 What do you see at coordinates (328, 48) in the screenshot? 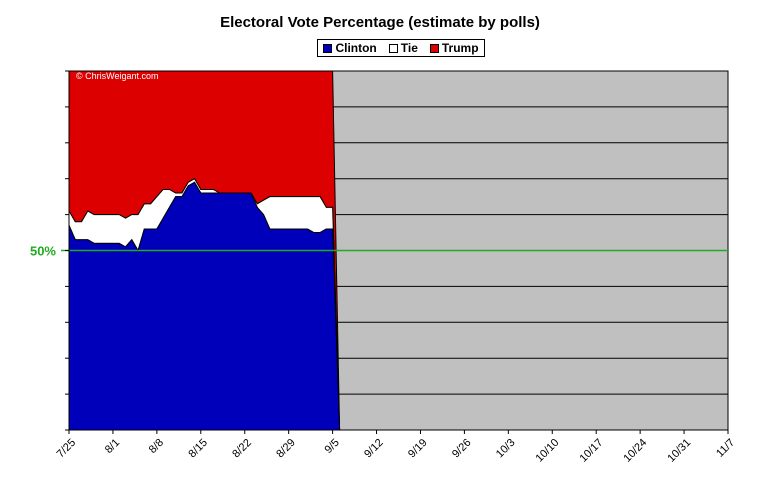
I see `legend-swatch-clinton` at bounding box center [328, 48].